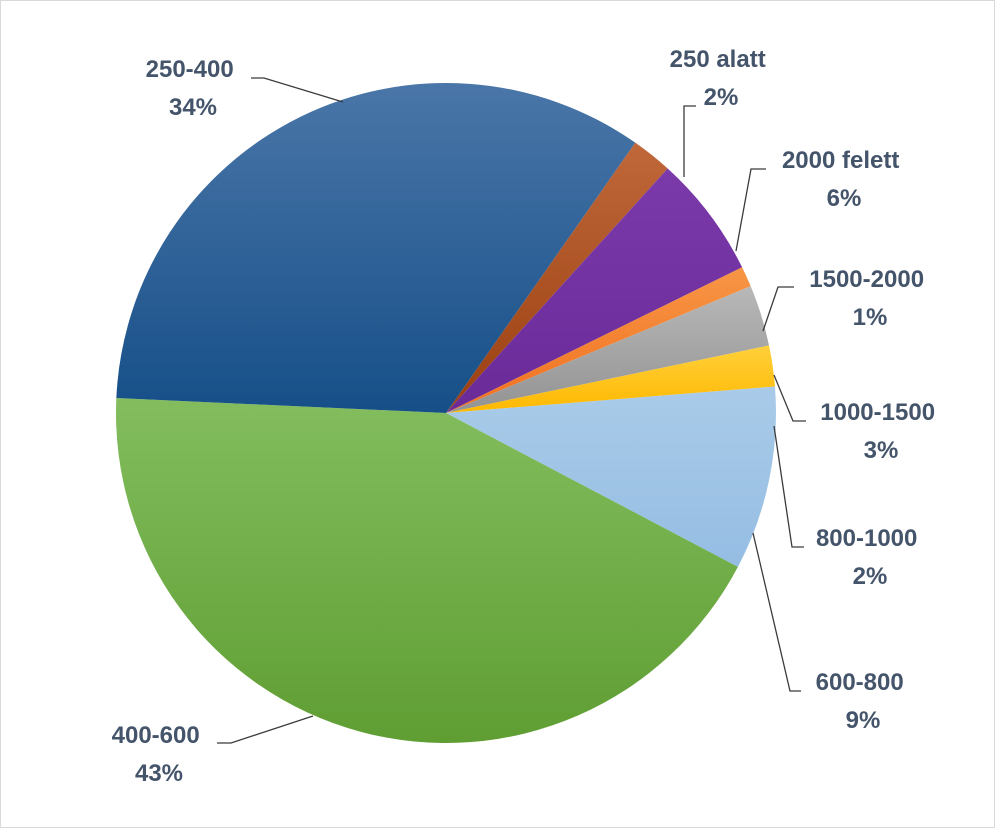 The width and height of the screenshot is (995, 829). I want to click on leader-line-2000-felett, so click(750, 210).